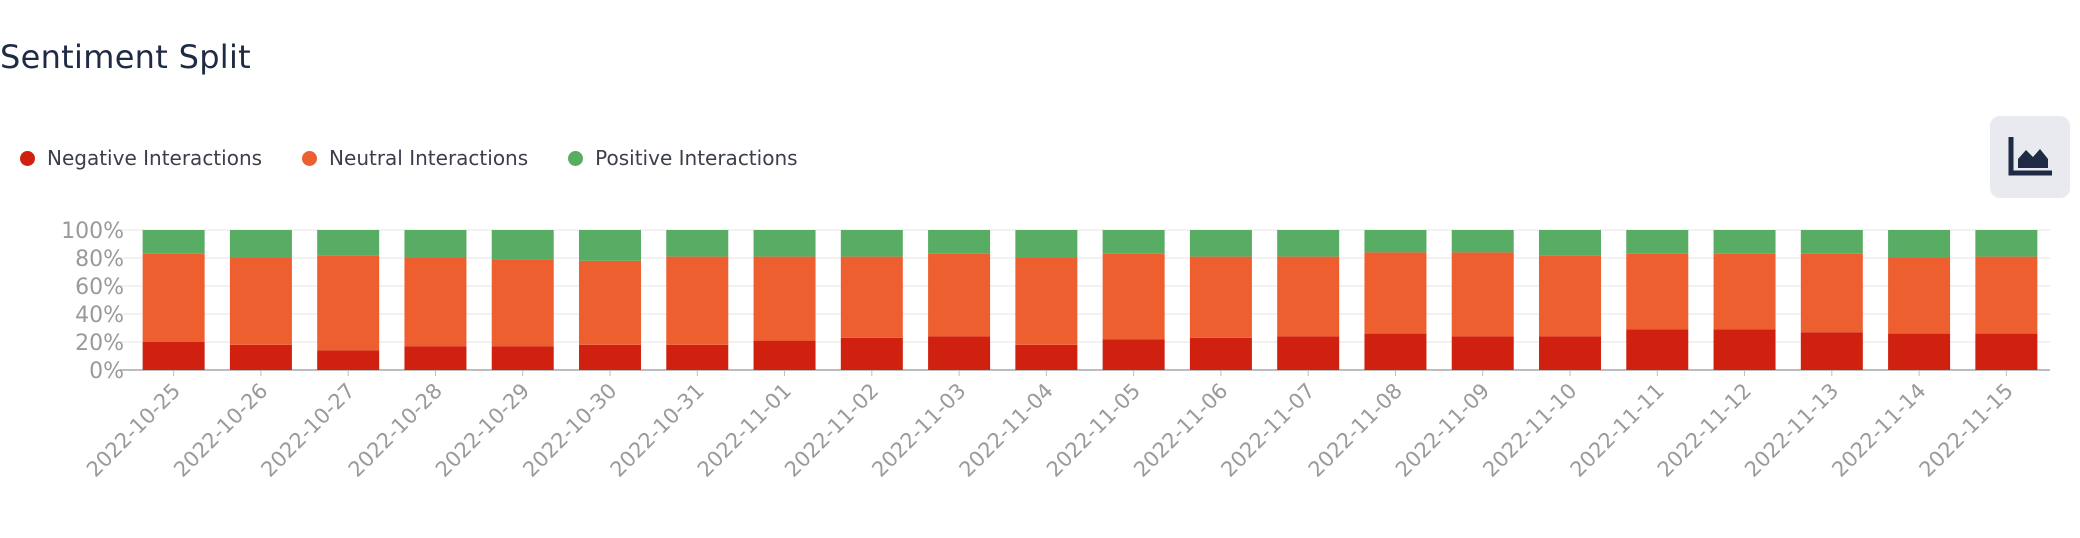 This screenshot has width=2080, height=538. Describe the element at coordinates (429, 158) in the screenshot. I see `legend-label-neutral: Neutral Interactions` at that location.